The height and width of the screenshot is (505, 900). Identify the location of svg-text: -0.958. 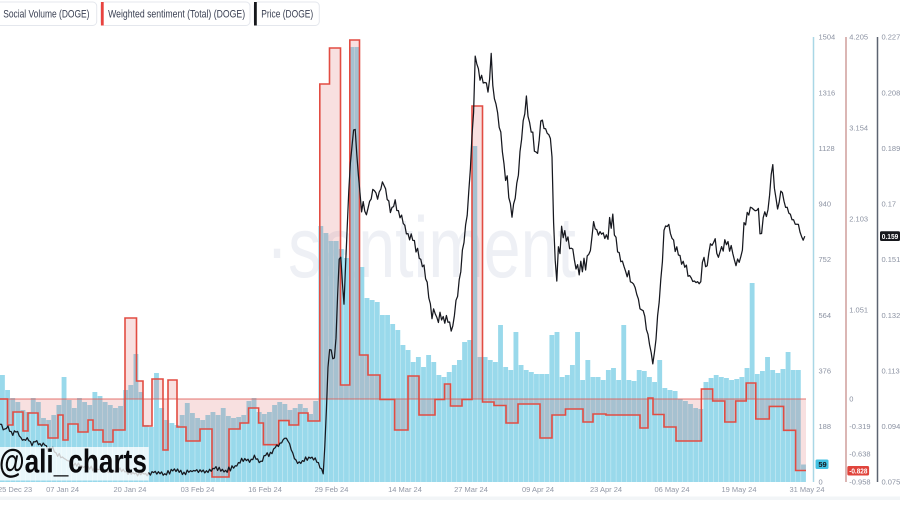
(859, 482).